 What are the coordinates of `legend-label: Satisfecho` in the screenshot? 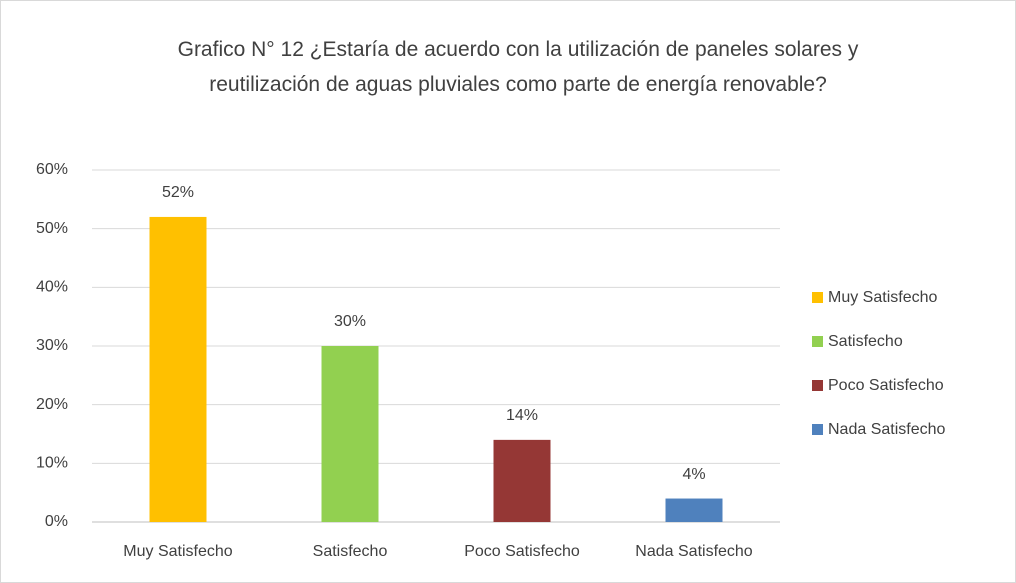 It's located at (865, 341).